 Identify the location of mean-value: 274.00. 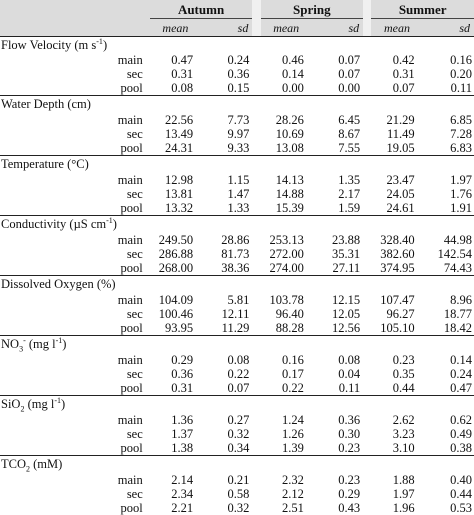
(286, 267).